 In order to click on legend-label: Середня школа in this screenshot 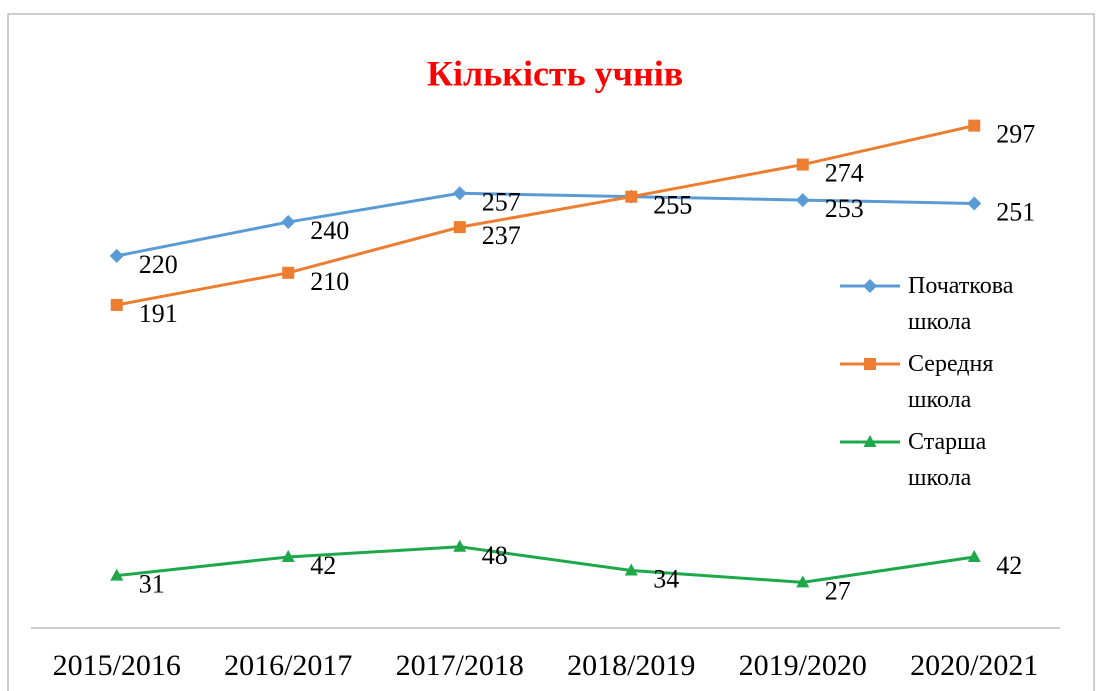, I will do `click(951, 382)`.